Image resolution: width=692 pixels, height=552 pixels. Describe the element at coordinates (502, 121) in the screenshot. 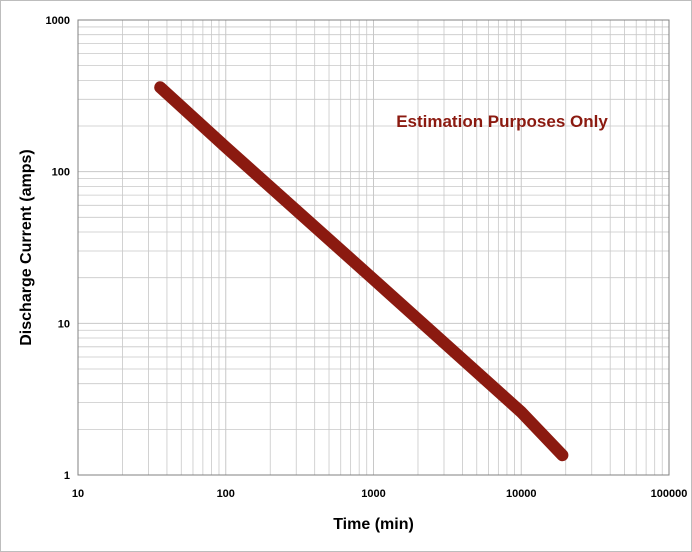

I see `estimation-annotation: Estimation Purposes Only` at that location.